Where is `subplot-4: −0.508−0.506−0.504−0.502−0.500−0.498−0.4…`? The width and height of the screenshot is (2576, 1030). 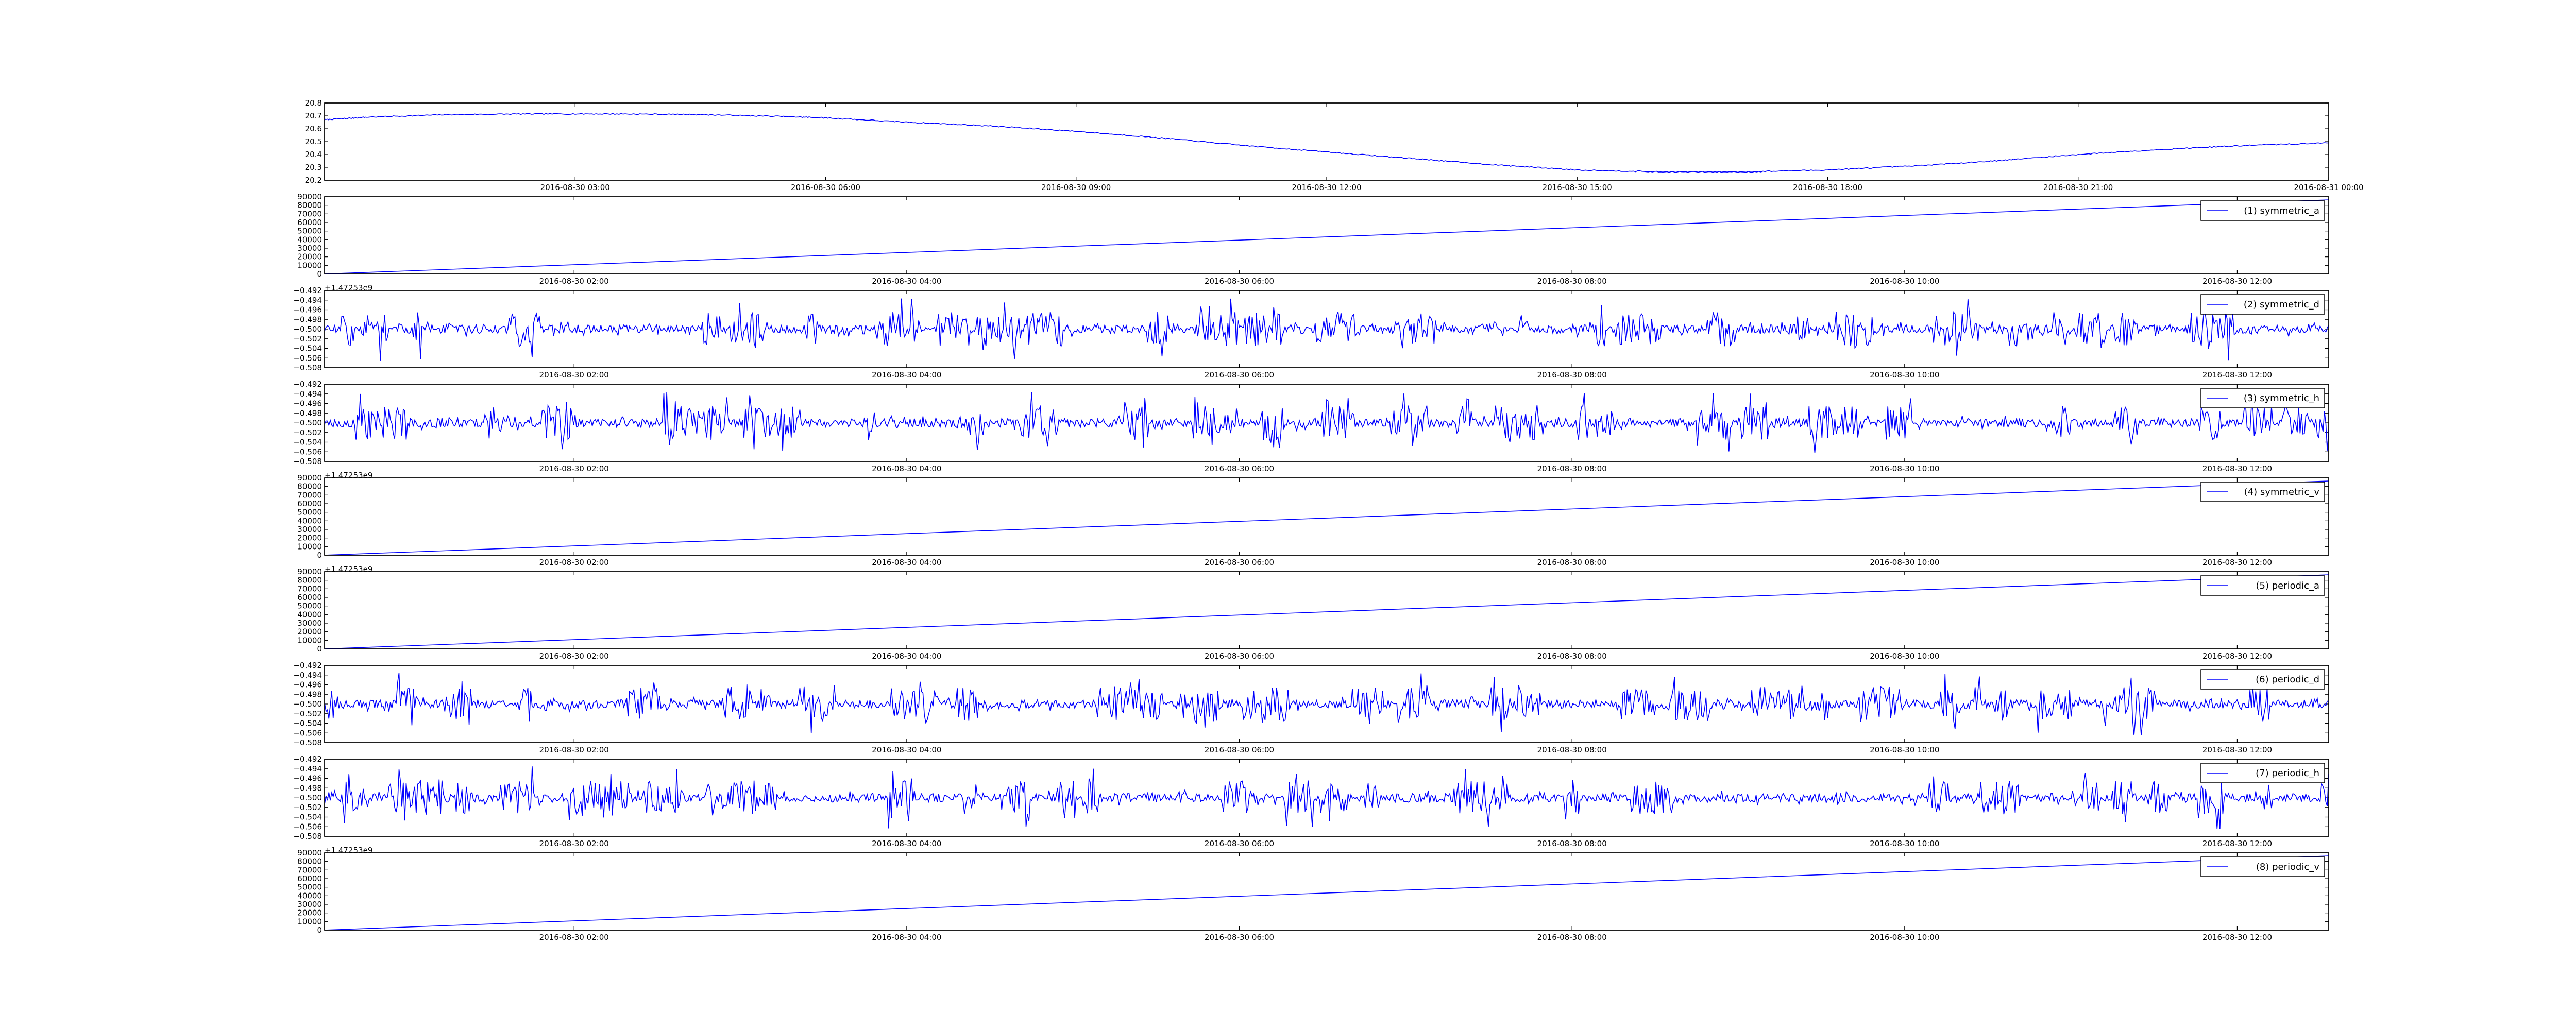 subplot-4: −0.508−0.506−0.504−0.502−0.500−0.498−0.4… is located at coordinates (1311, 430).